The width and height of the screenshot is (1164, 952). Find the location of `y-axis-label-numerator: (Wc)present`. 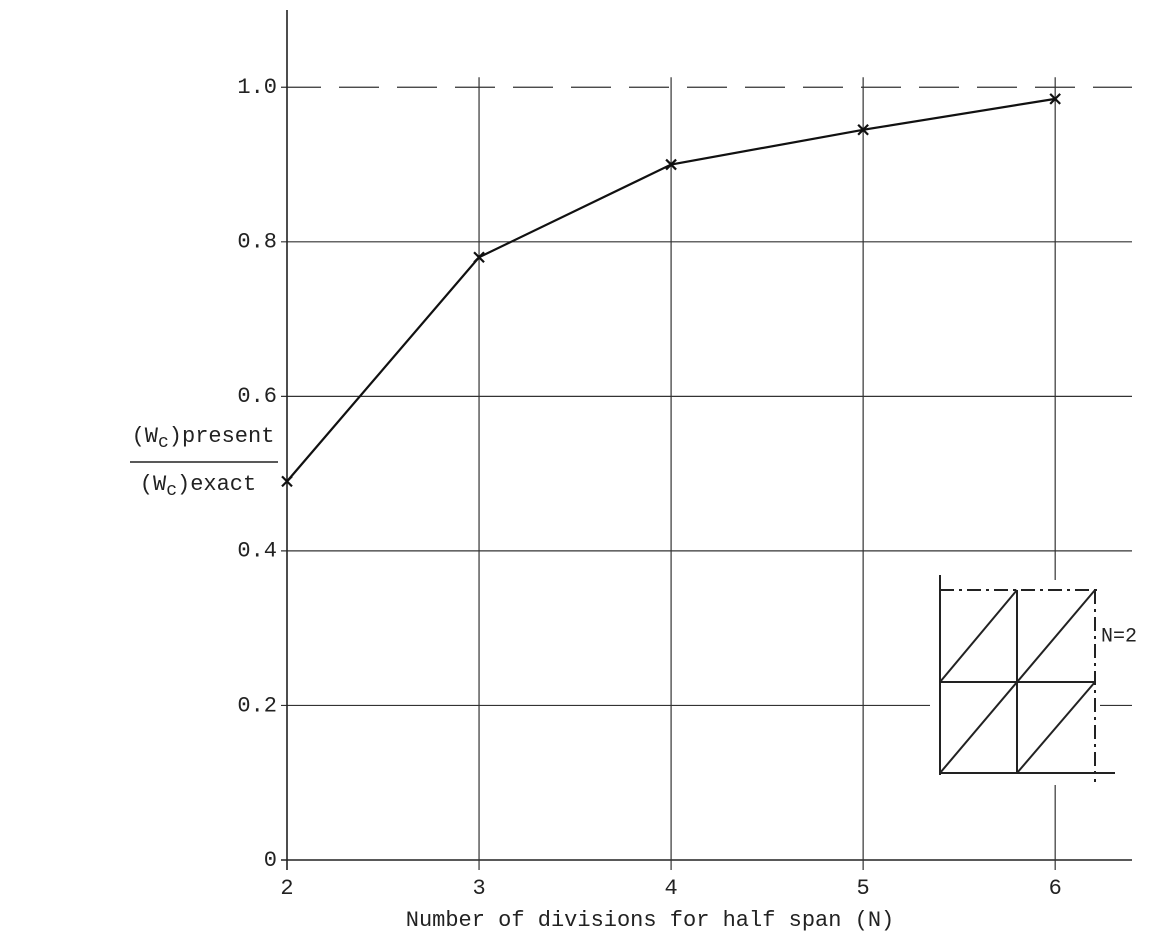

y-axis-label-numerator: (Wc)present is located at coordinates (203, 438).